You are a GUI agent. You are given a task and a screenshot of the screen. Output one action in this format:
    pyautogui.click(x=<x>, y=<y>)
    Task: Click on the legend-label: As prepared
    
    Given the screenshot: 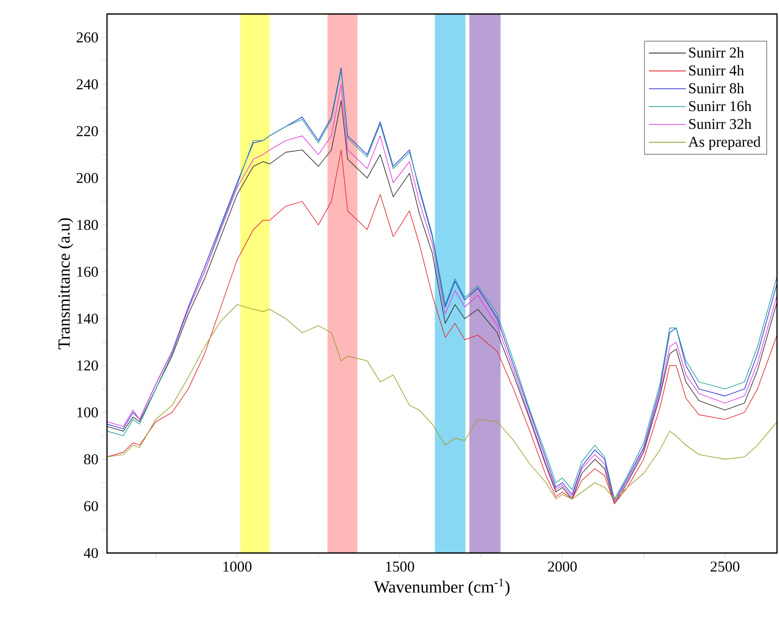 What is the action you would take?
    pyautogui.click(x=724, y=143)
    